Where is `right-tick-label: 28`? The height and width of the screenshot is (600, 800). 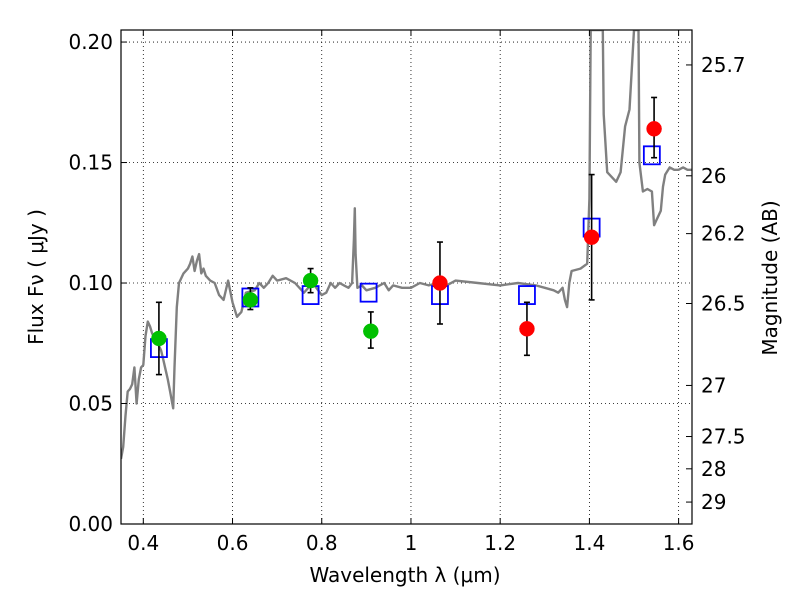 right-tick-label: 28 is located at coordinates (713, 469).